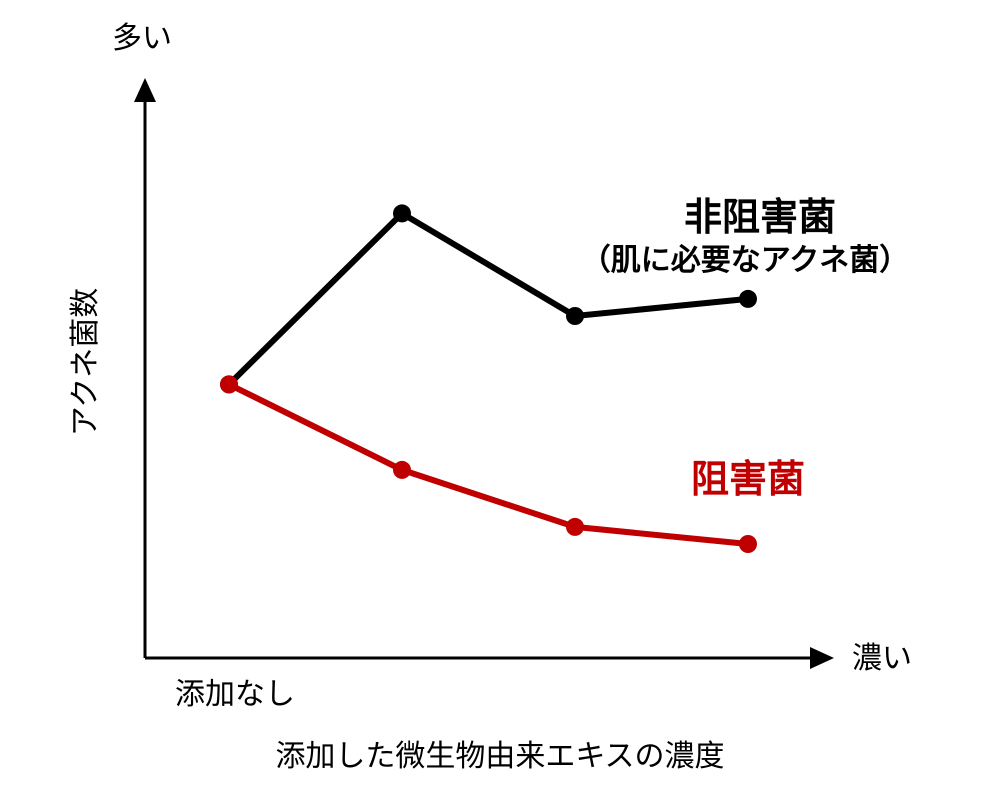 The height and width of the screenshot is (793, 1008). I want to click on x-end-label: 濃い, so click(882, 658).